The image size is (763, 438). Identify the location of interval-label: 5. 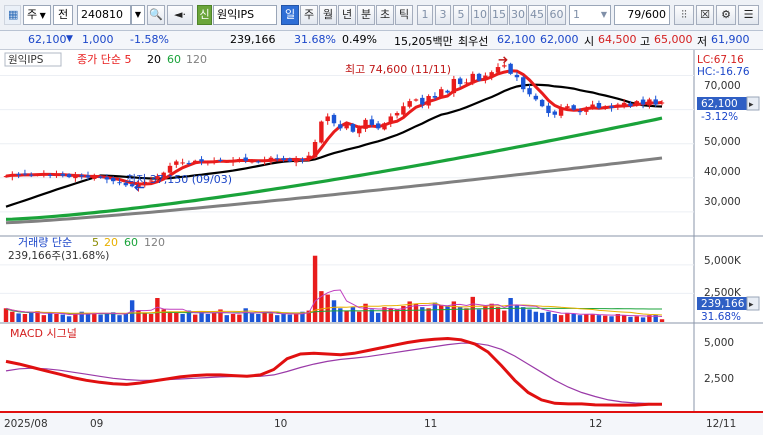
(461, 14).